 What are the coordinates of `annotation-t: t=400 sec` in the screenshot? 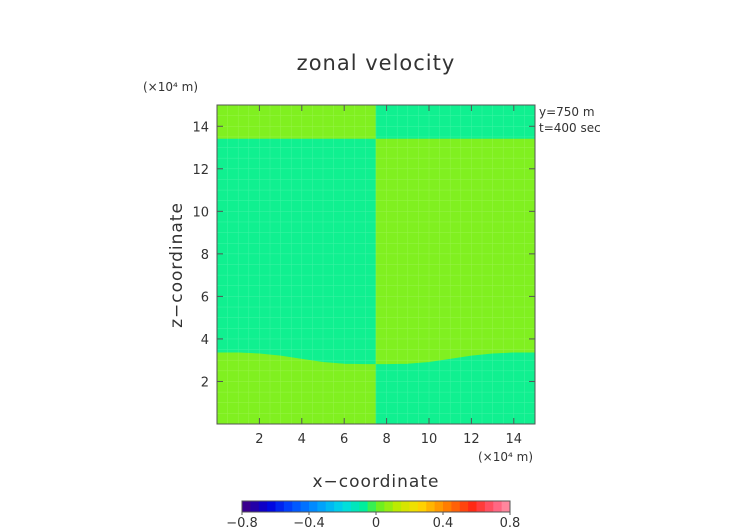 It's located at (570, 128).